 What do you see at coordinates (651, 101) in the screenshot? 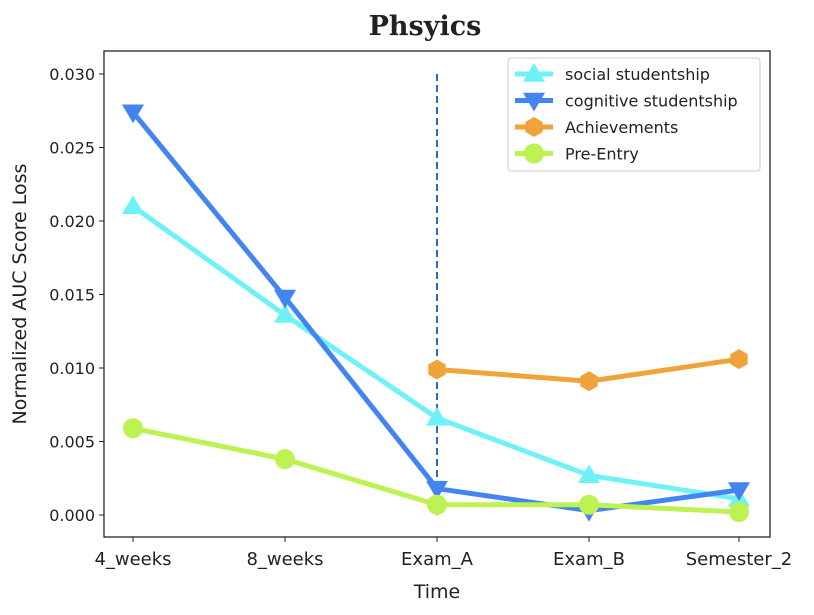
I see `legend-label: cognitive studentship` at bounding box center [651, 101].